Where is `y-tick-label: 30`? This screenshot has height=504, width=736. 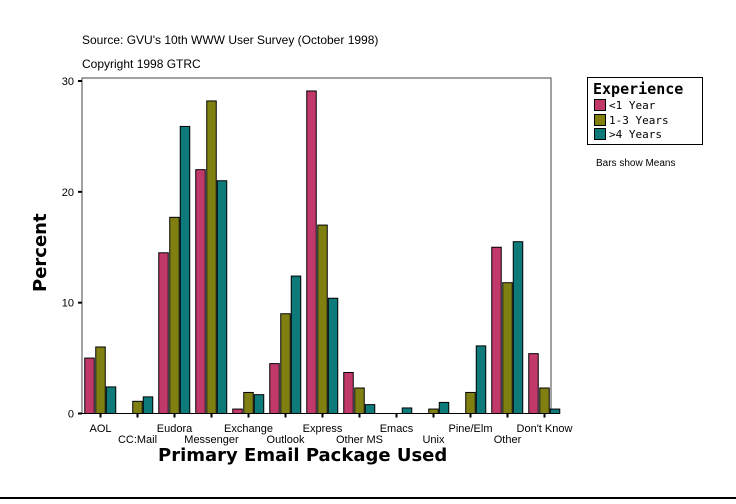
y-tick-label: 30 is located at coordinates (68, 82).